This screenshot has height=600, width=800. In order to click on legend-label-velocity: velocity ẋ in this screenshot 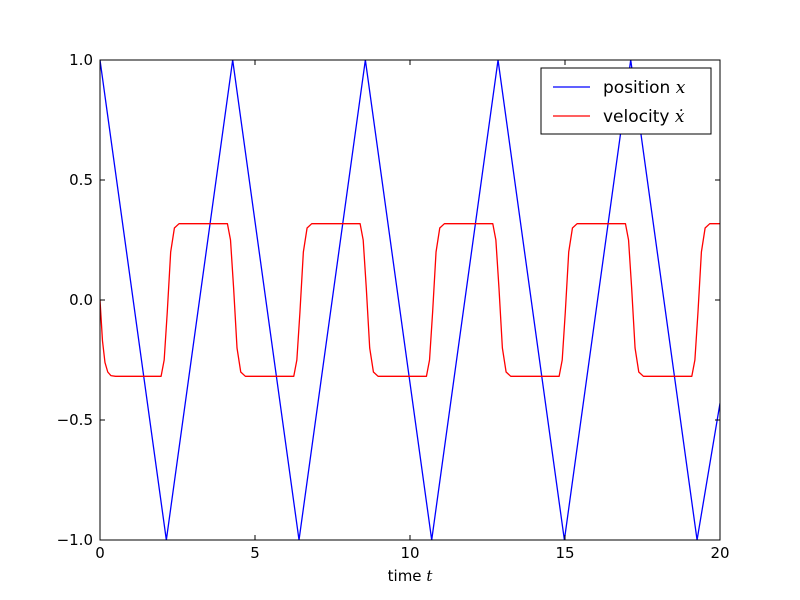, I will do `click(644, 117)`.